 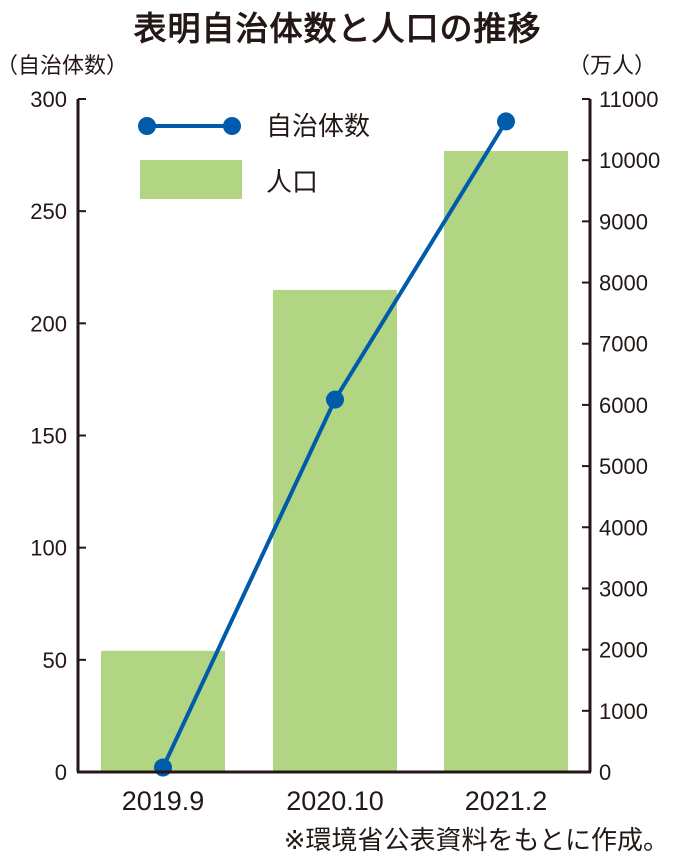 What do you see at coordinates (163, 801) in the screenshot?
I see `x-tick-label-0: 2019.9` at bounding box center [163, 801].